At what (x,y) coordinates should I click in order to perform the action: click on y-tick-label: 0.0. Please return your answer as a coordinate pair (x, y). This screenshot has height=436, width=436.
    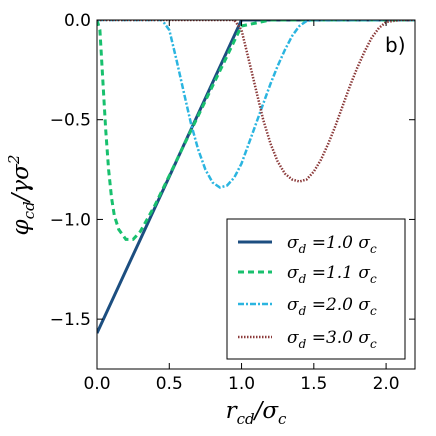
    Looking at the image, I should click on (77, 21).